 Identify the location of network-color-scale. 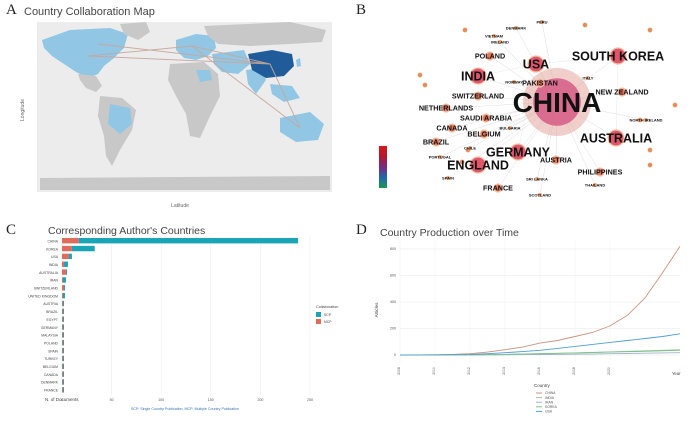
(383, 167).